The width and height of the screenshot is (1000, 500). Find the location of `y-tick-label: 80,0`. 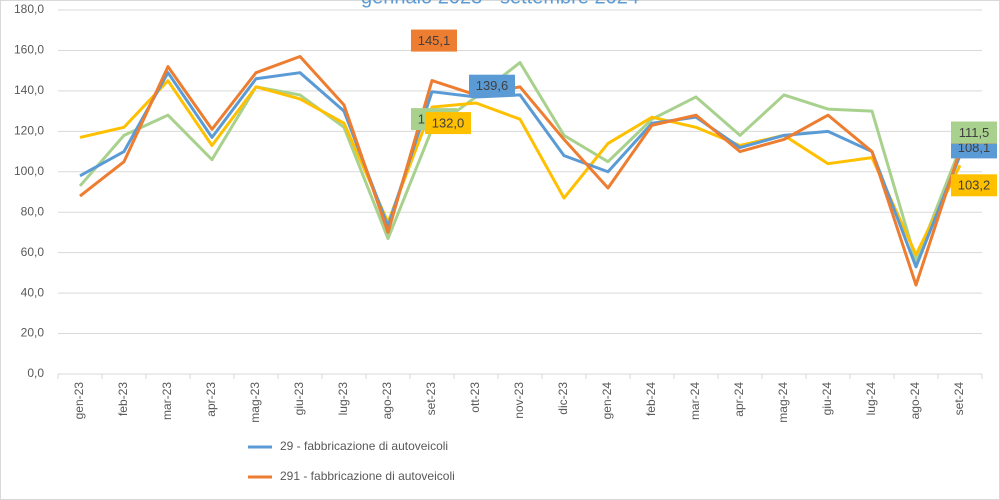

y-tick-label: 80,0 is located at coordinates (33, 211).